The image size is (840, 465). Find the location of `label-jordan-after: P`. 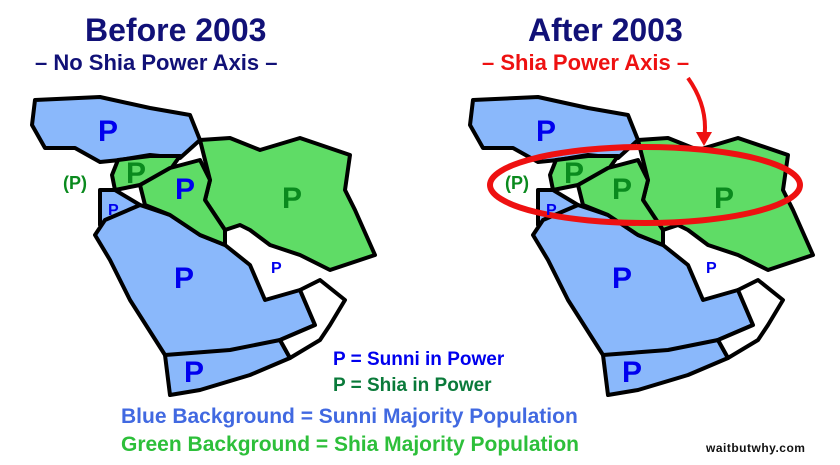

label-jordan-after: P is located at coordinates (551, 210).